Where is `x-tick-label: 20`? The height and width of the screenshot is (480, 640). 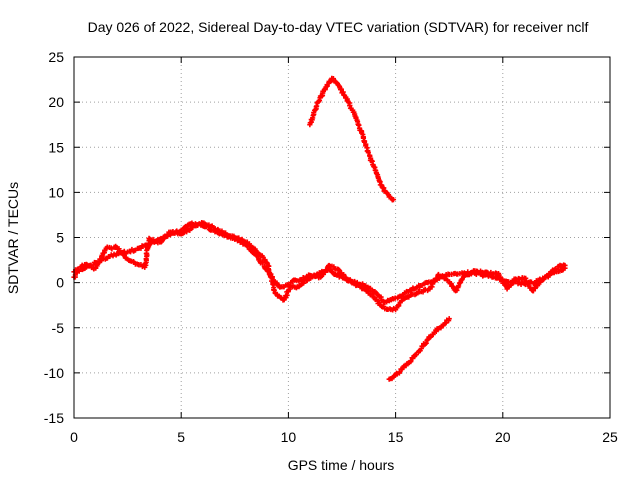 x-tick-label: 20 is located at coordinates (503, 437).